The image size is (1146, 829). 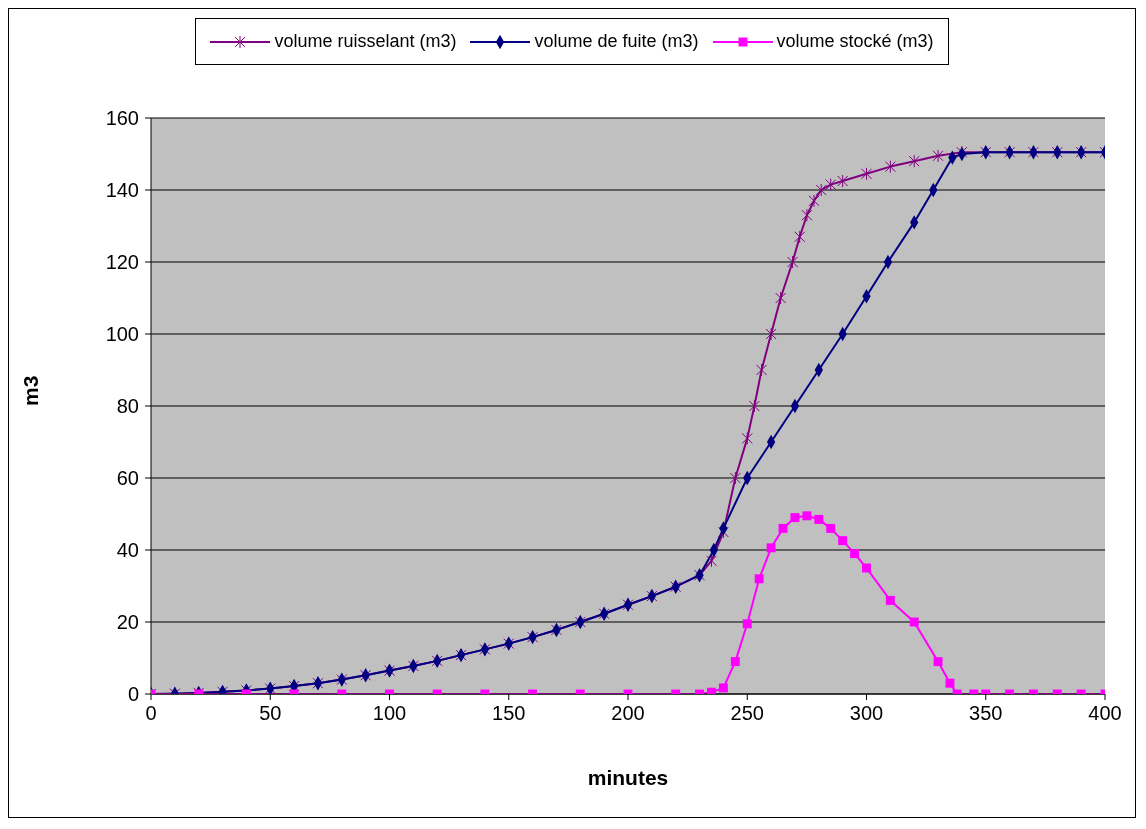 What do you see at coordinates (151, 713) in the screenshot?
I see `x-tick-label: 0` at bounding box center [151, 713].